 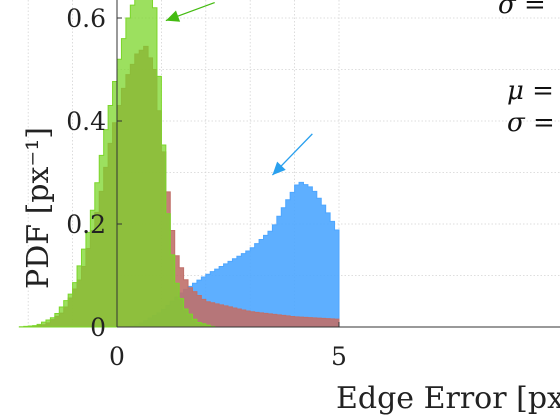 What do you see at coordinates (531, 123) in the screenshot?
I see `annotation-label-3: σ =` at bounding box center [531, 123].